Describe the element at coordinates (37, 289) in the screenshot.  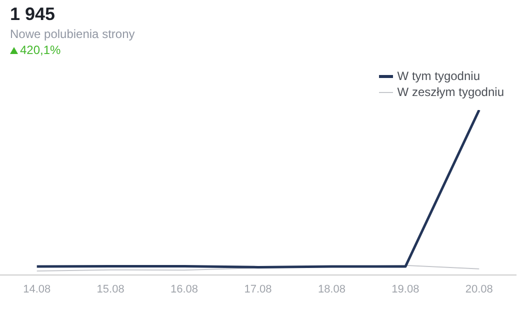
I see `x-tick-label: 14.08` at that location.